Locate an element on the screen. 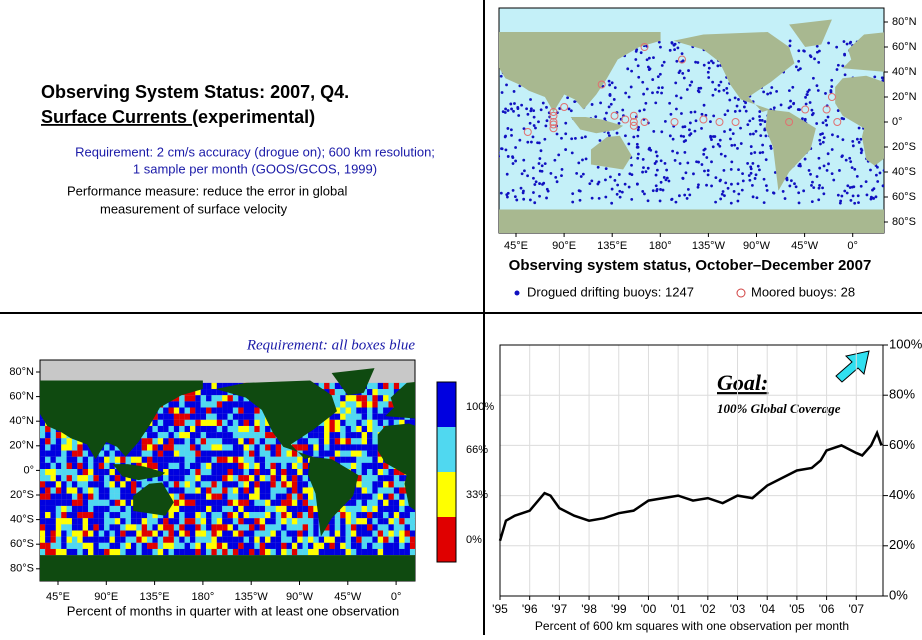 Image resolution: width=922 pixels, height=640 pixels. requirement: 1 sample per month (GOOS/GCOS, 1999) is located at coordinates (255, 168).